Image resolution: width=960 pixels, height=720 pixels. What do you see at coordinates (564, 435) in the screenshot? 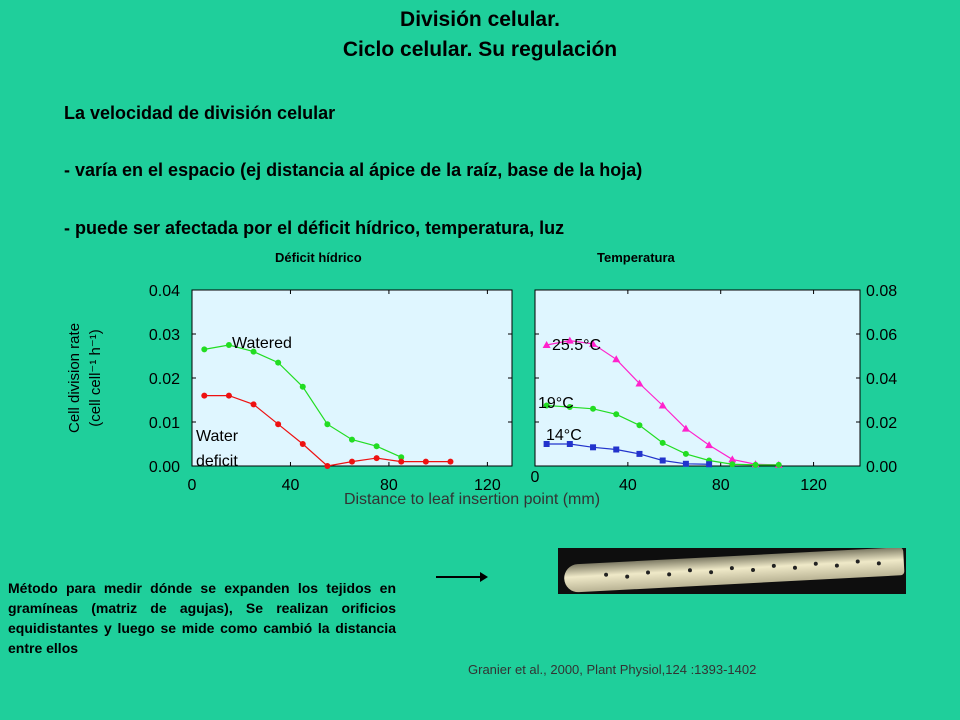
I see `series-label: 14°C` at bounding box center [564, 435].